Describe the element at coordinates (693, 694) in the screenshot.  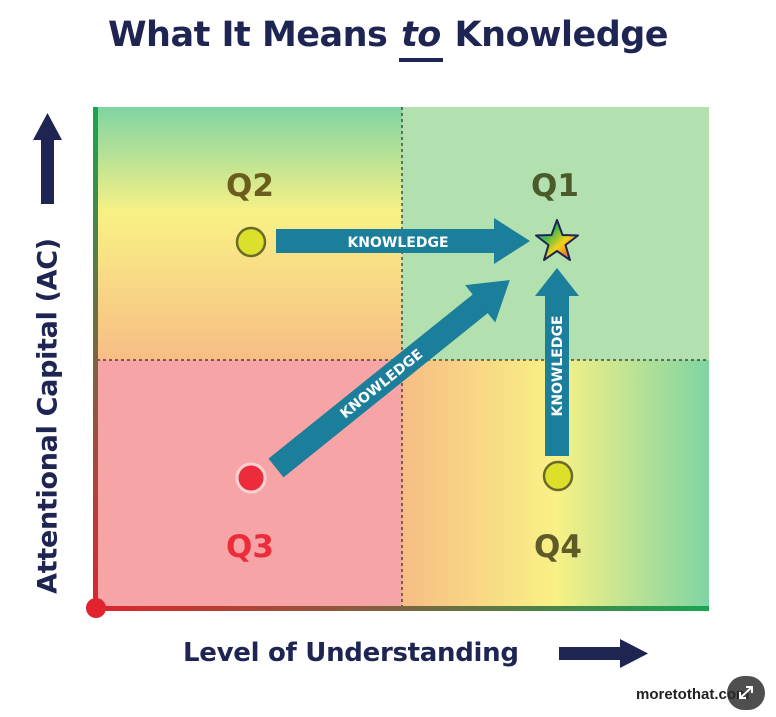
I see `watermark: moretothat.com` at that location.